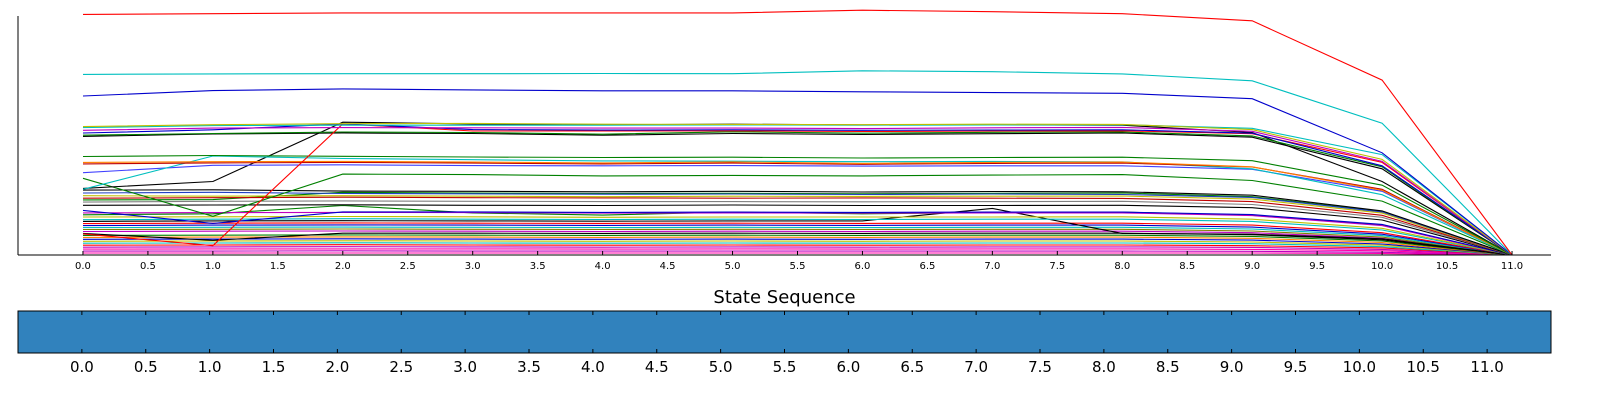  I want to click on line-x-tick-label: 10.5, so click(1447, 266).